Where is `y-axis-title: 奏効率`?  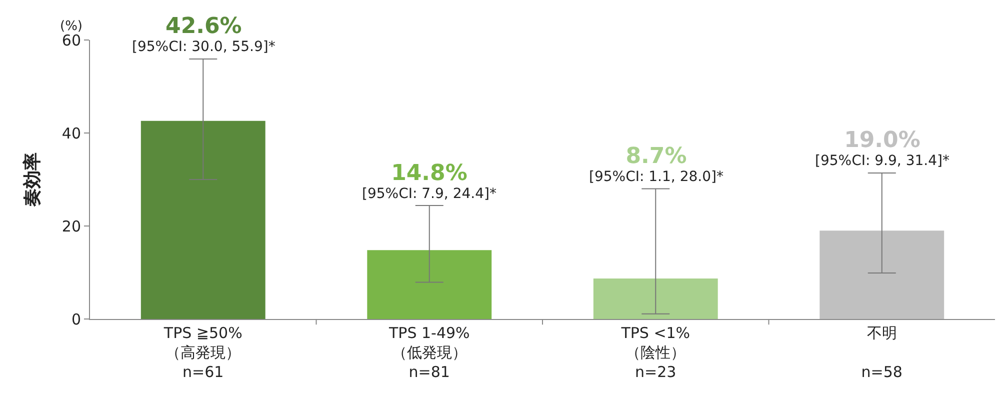
y-axis-title: 奏効率 is located at coordinates (33, 180).